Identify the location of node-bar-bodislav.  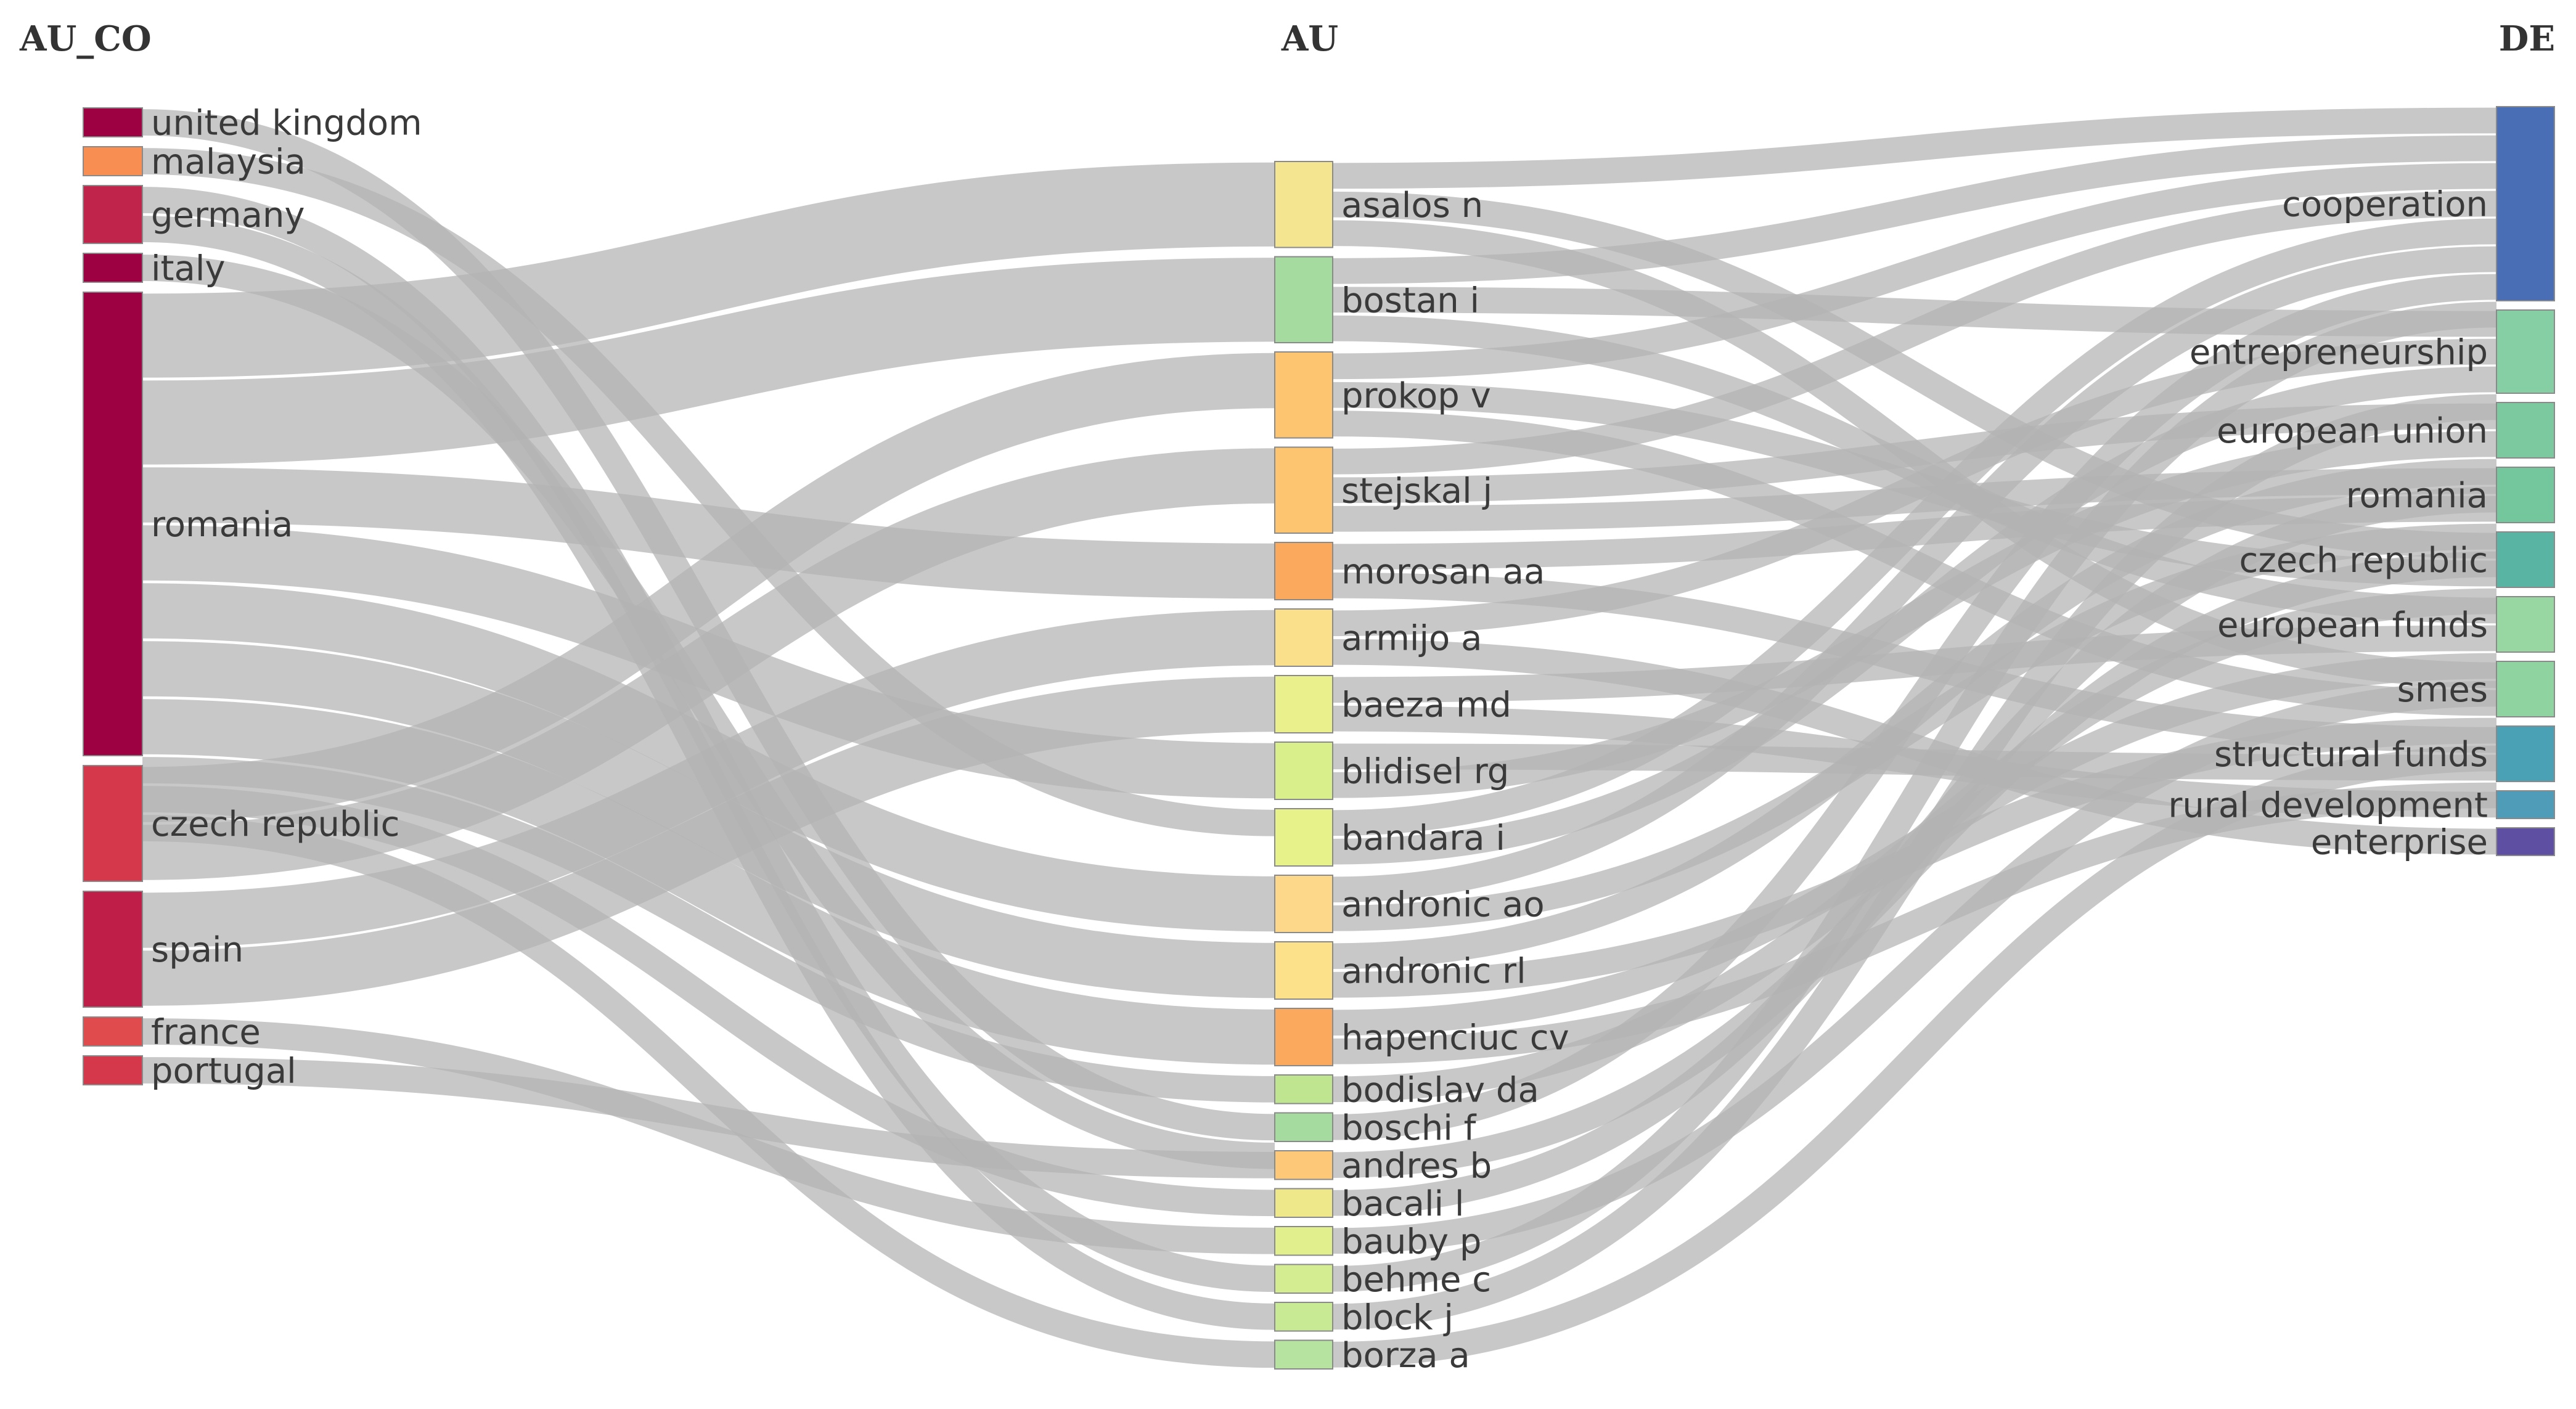
(1303, 1089).